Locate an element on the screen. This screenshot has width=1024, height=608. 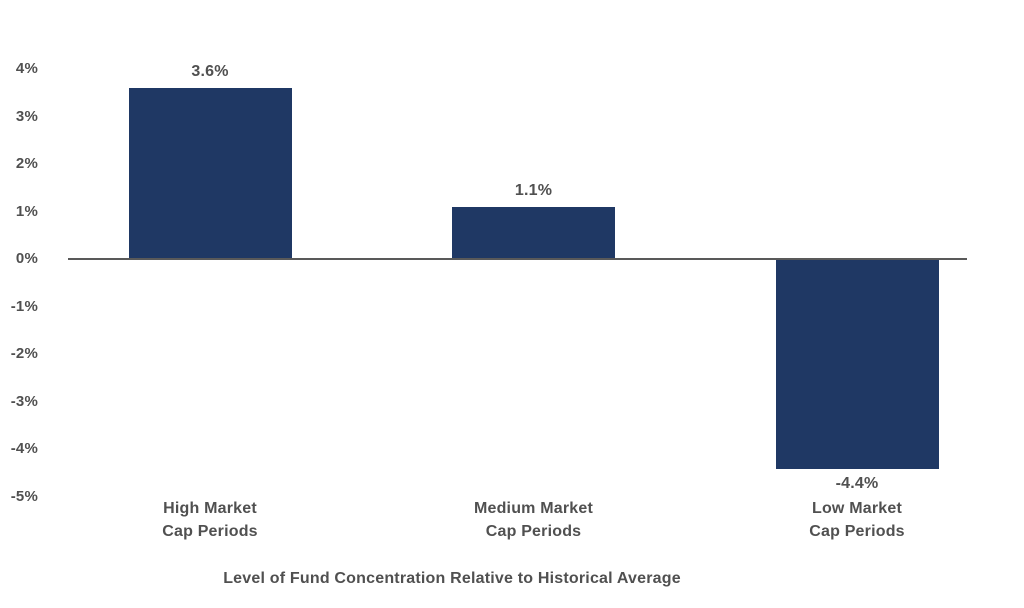
bar-value-label: 3.6% is located at coordinates (210, 71).